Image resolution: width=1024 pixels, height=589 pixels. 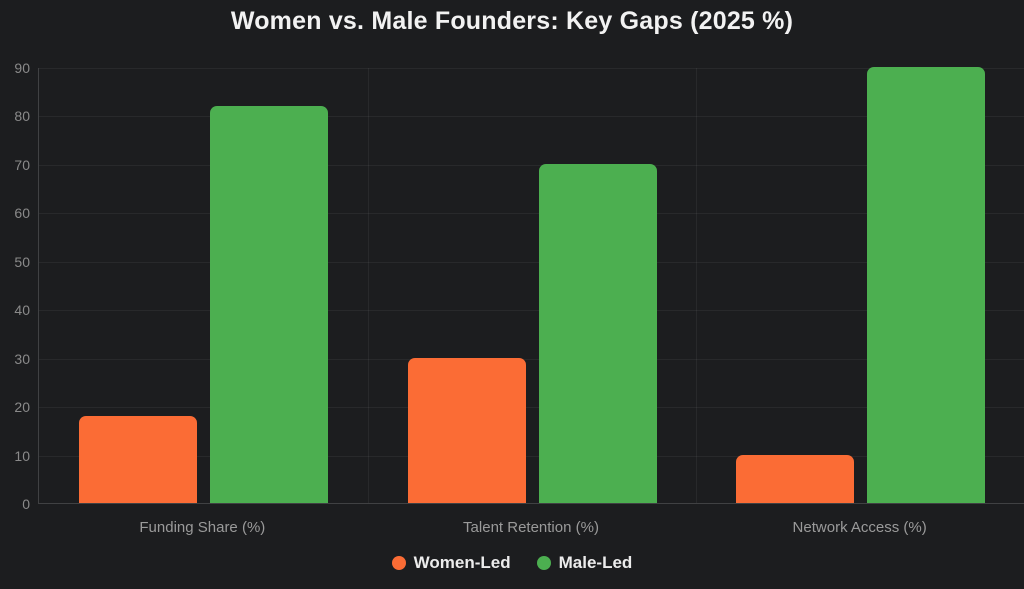 What do you see at coordinates (22, 116) in the screenshot?
I see `y-tick-label-80: 80` at bounding box center [22, 116].